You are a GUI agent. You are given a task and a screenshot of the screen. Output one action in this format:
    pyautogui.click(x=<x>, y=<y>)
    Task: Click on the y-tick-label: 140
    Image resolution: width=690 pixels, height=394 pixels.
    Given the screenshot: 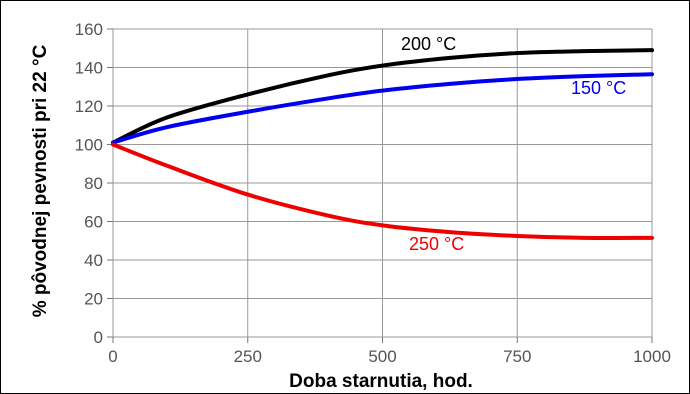 What is the action you would take?
    pyautogui.click(x=89, y=68)
    